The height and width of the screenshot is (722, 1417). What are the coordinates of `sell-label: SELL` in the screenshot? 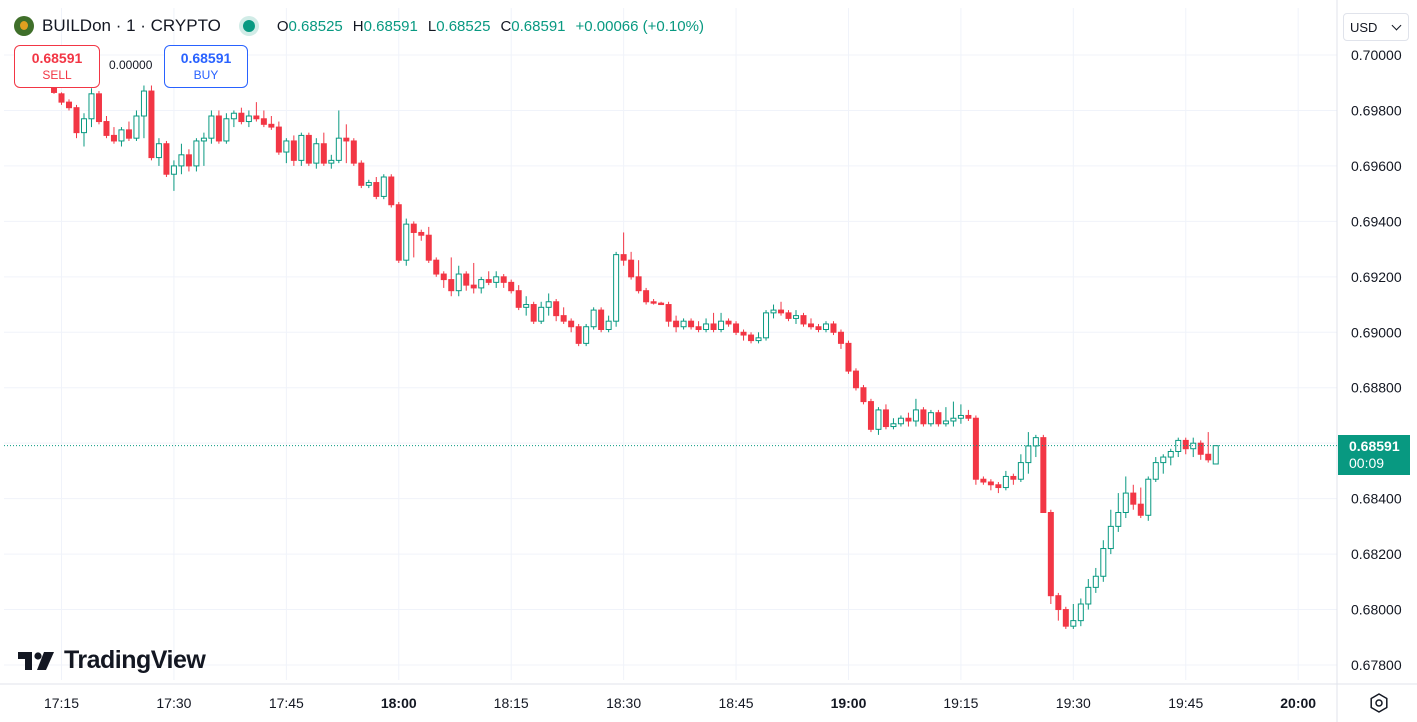 It's located at (57, 75).